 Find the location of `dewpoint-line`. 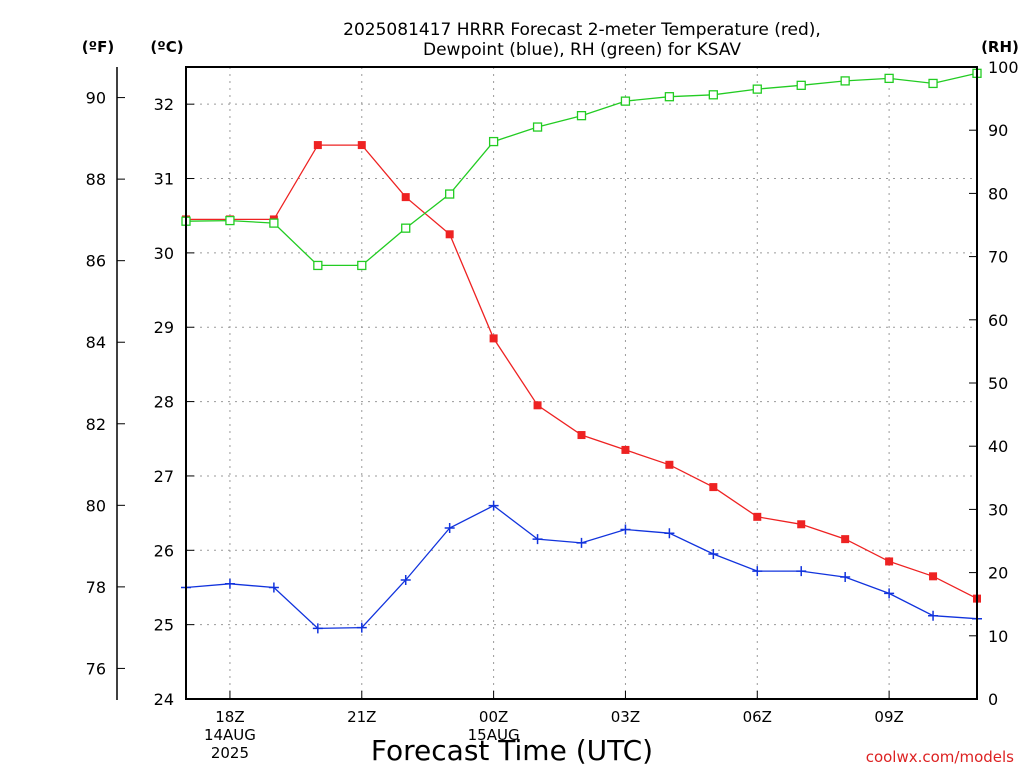

dewpoint-line is located at coordinates (581, 567).